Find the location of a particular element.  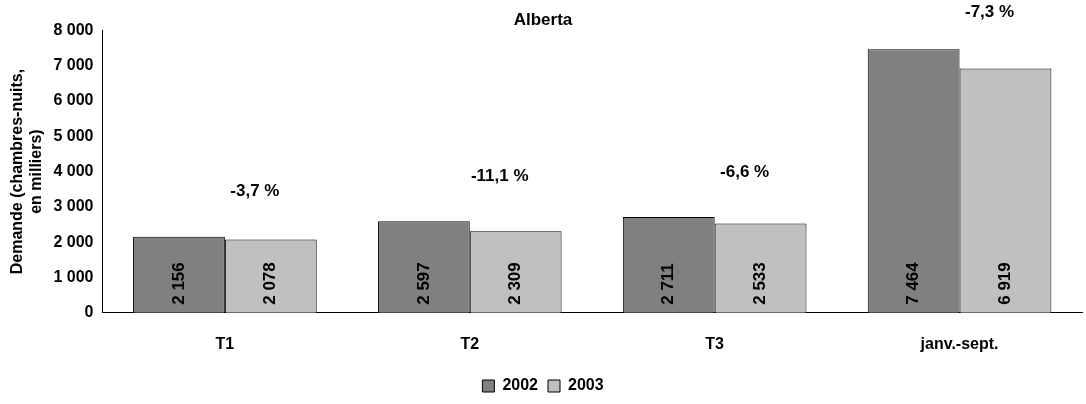

data-label: 2 309 is located at coordinates (515, 283).